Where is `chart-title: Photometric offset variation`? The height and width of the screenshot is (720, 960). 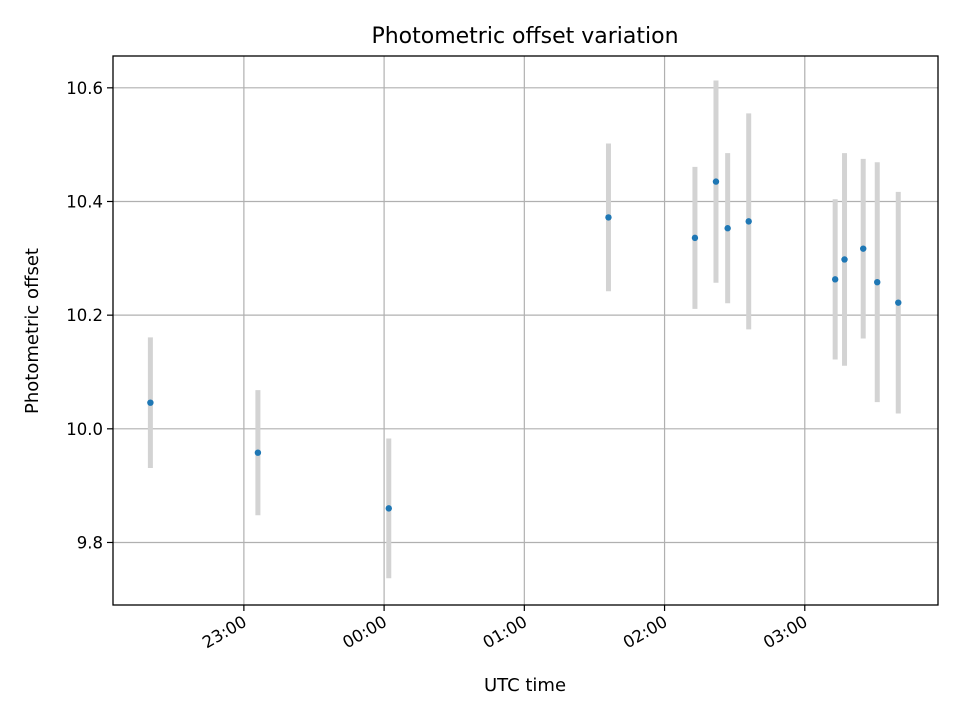 chart-title: Photometric offset variation is located at coordinates (524, 36).